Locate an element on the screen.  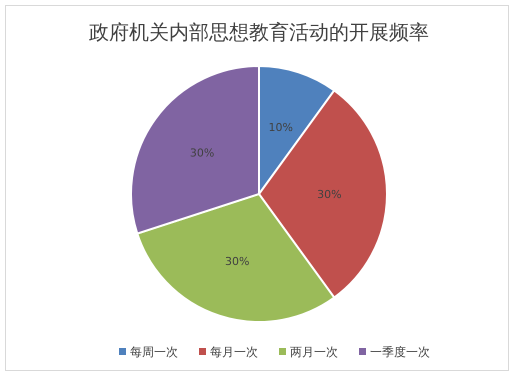
legend-label: 一季度一次 is located at coordinates (400, 352).